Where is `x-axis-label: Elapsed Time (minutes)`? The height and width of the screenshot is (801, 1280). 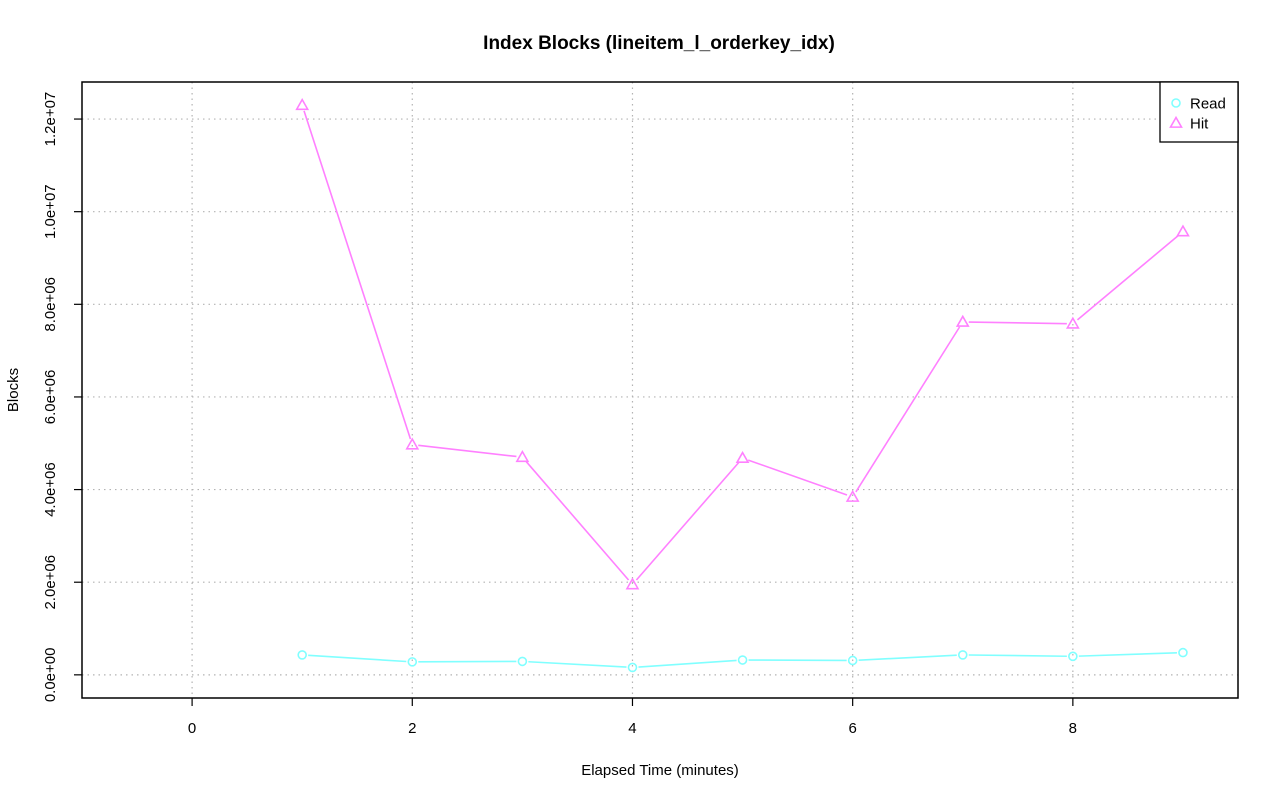
x-axis-label: Elapsed Time (minutes) is located at coordinates (660, 770).